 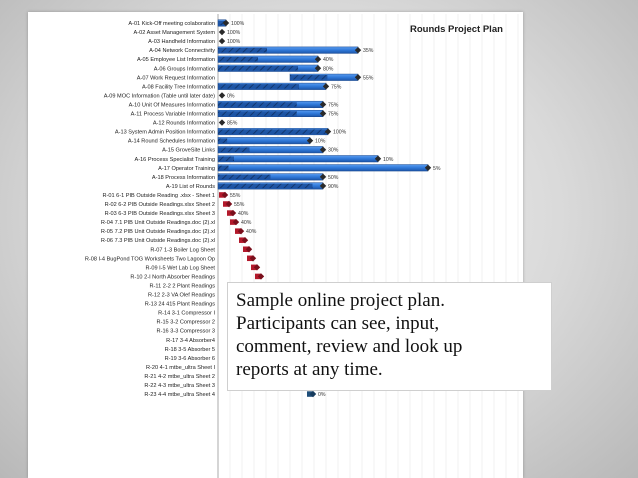 What do you see at coordinates (184, 124) in the screenshot?
I see `task-label: A-12 Rounds Information` at bounding box center [184, 124].